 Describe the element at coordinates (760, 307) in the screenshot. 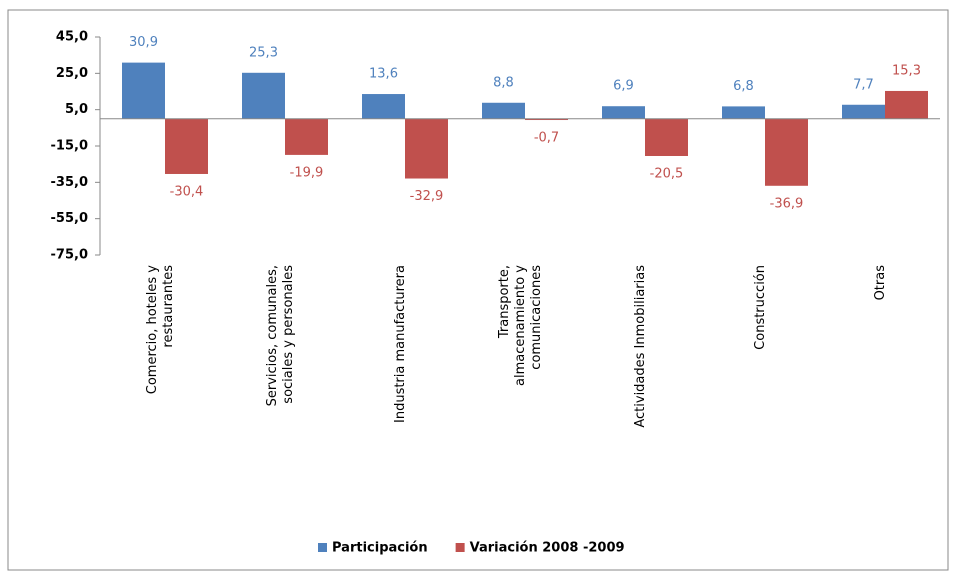

I see `x-tick-label: Construcción` at that location.